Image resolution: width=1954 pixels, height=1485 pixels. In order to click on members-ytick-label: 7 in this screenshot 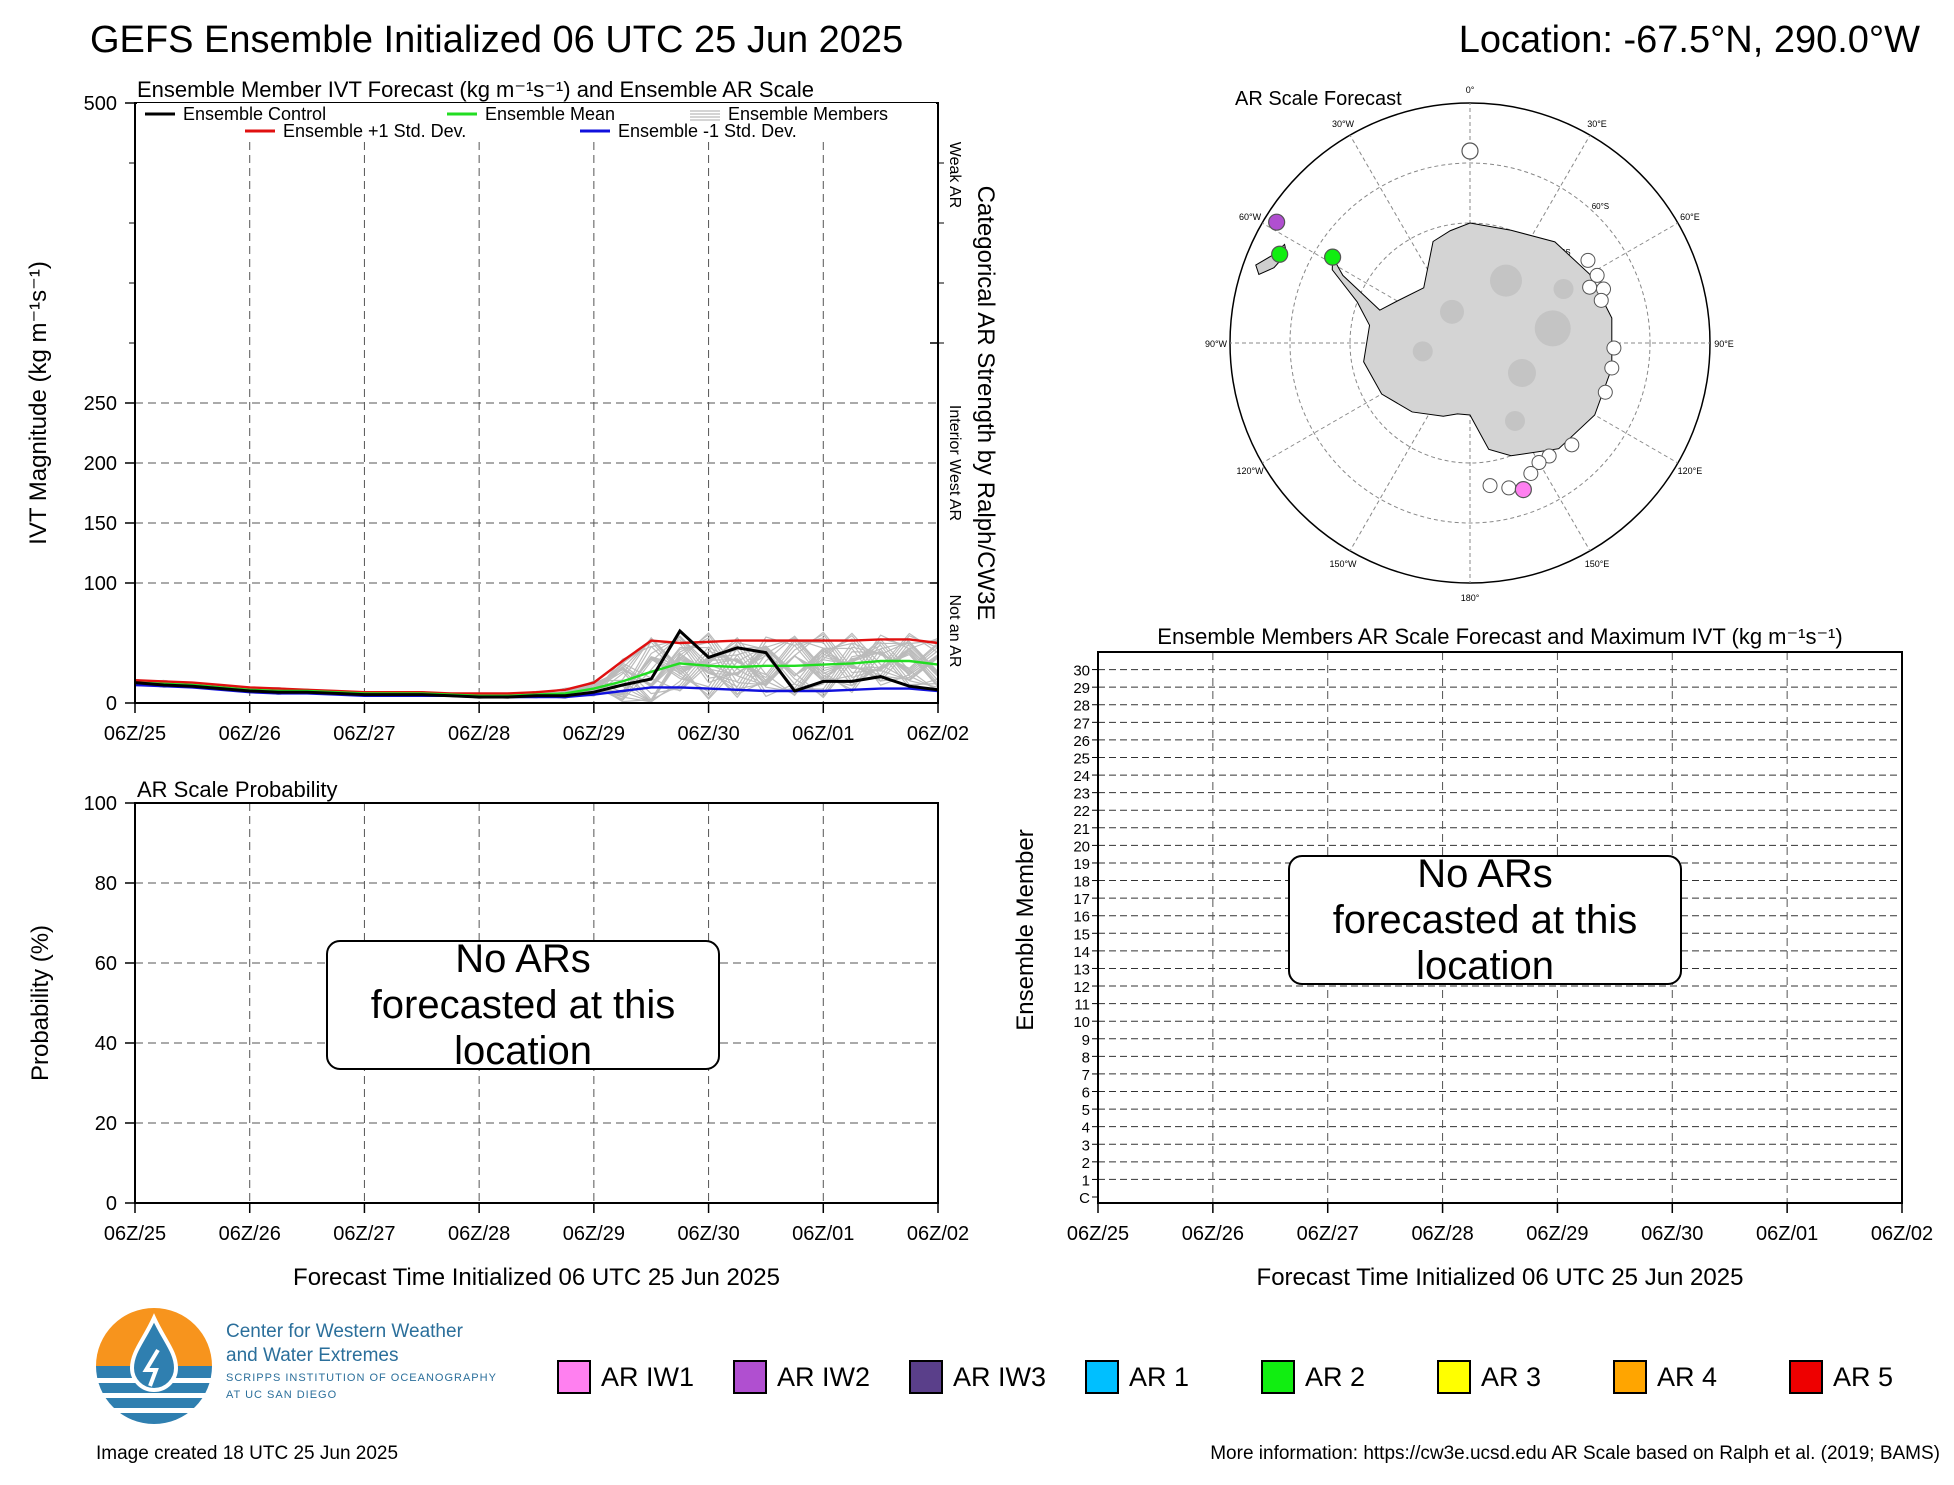, I will do `click(1086, 1075)`.